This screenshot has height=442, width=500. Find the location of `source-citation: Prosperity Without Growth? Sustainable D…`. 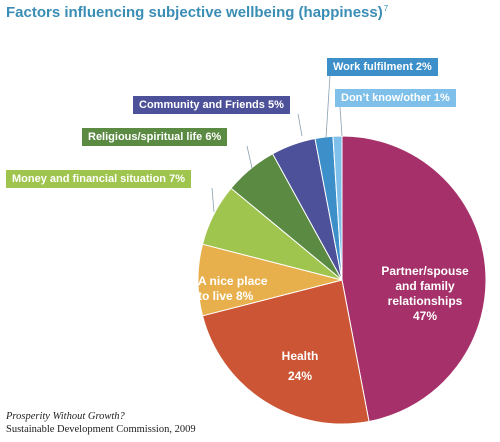

source-citation: Prosperity Without Growth? Sustainable D… is located at coordinates (101, 423).